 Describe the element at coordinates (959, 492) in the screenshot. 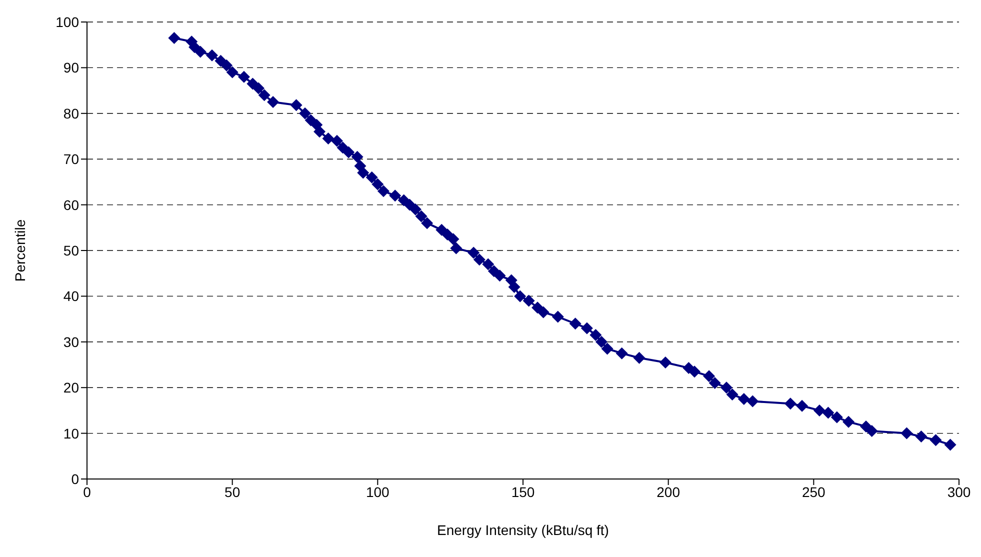

I see `x-tick-label: 300` at that location.